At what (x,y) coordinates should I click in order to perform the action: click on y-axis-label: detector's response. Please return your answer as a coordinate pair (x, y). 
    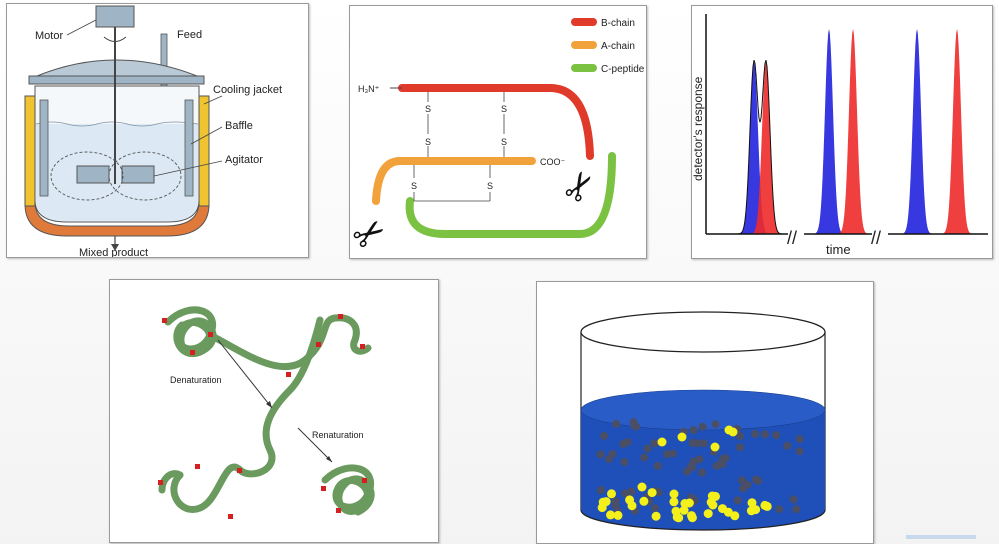
    Looking at the image, I should click on (698, 128).